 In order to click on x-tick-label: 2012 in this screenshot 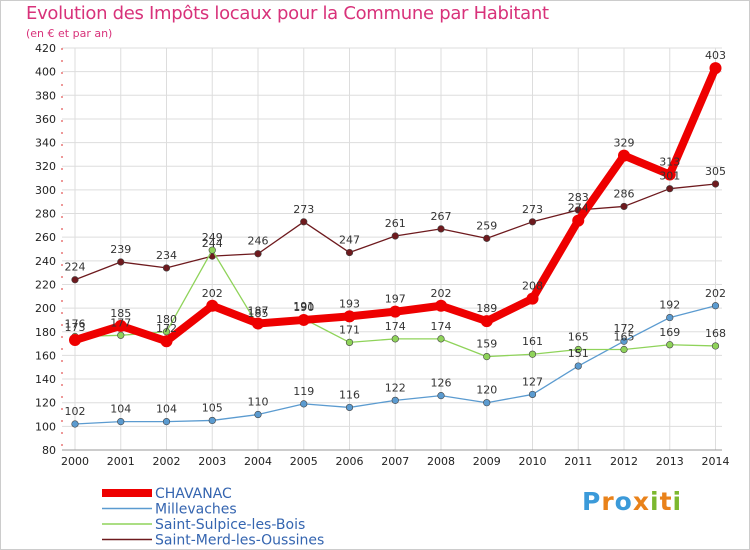, I will do `click(624, 461)`.